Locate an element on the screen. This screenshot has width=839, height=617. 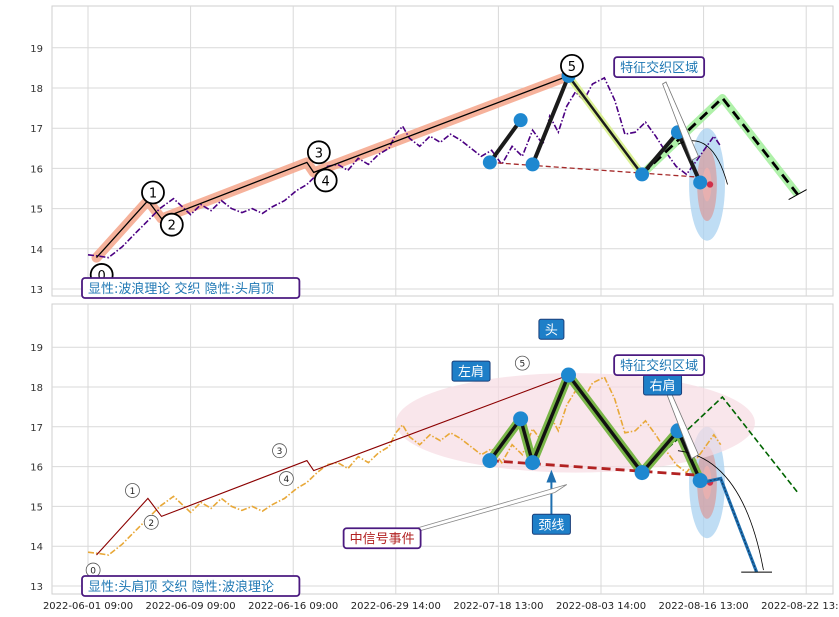
breakdown-leg is located at coordinates (730, 524).